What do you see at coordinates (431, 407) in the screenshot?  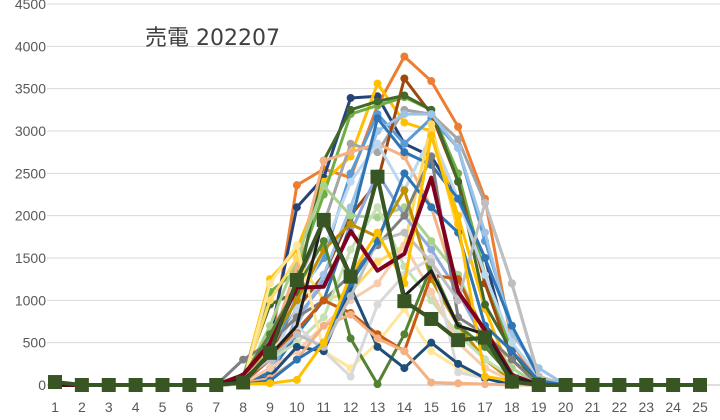 I see `x-tick-label-15: 15` at bounding box center [431, 407].